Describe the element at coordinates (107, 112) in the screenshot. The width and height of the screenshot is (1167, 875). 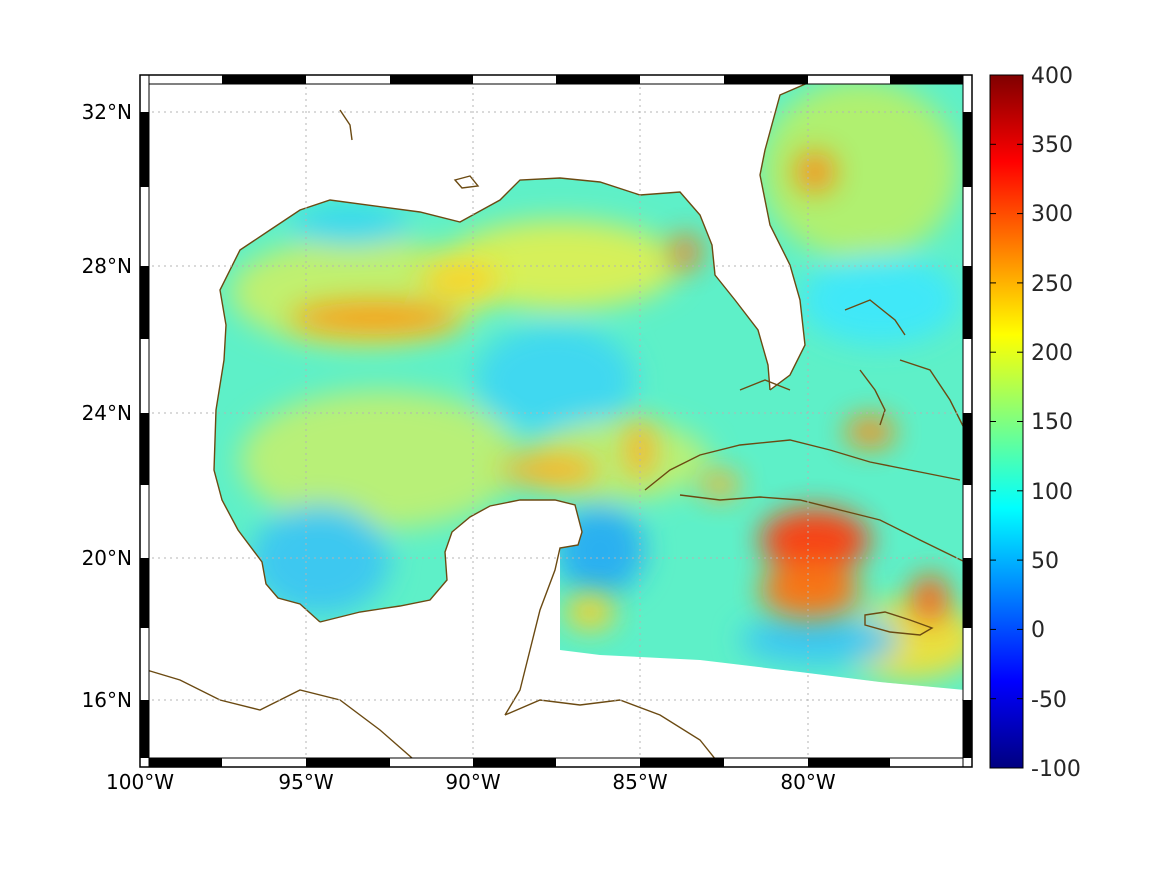
I see `lat-label-32n: 32°N` at that location.